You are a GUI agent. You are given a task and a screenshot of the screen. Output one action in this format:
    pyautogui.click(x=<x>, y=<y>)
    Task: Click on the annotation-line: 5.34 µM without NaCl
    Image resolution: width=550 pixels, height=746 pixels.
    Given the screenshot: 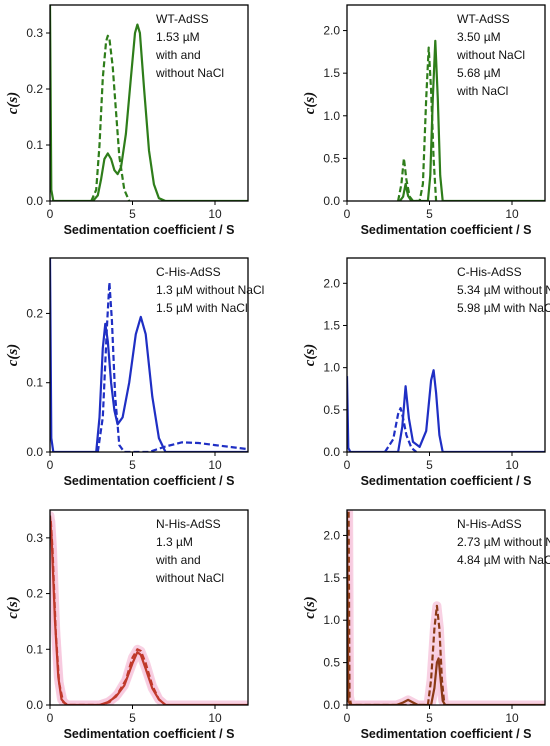 What is the action you would take?
    pyautogui.click(x=503, y=290)
    